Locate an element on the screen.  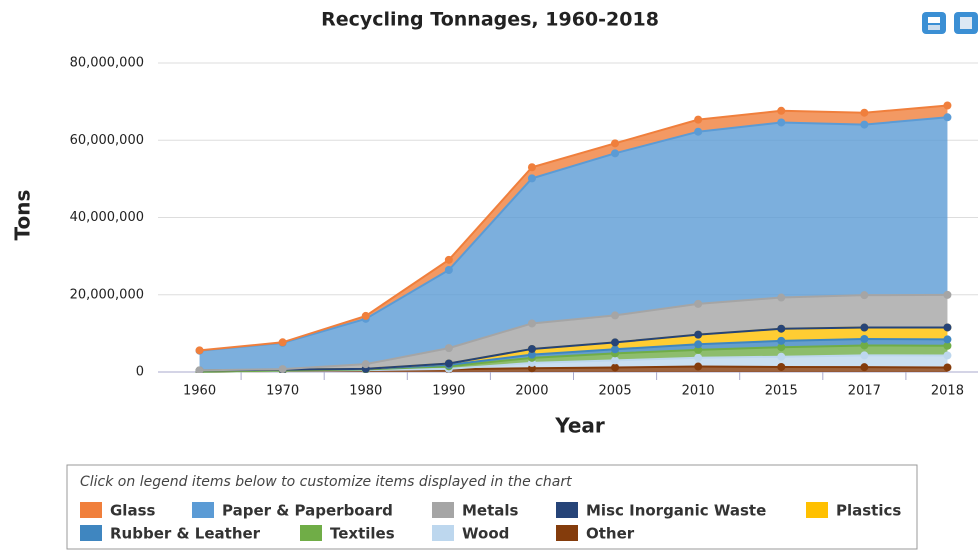
x-tick-label: 2017 is located at coordinates (864, 391).